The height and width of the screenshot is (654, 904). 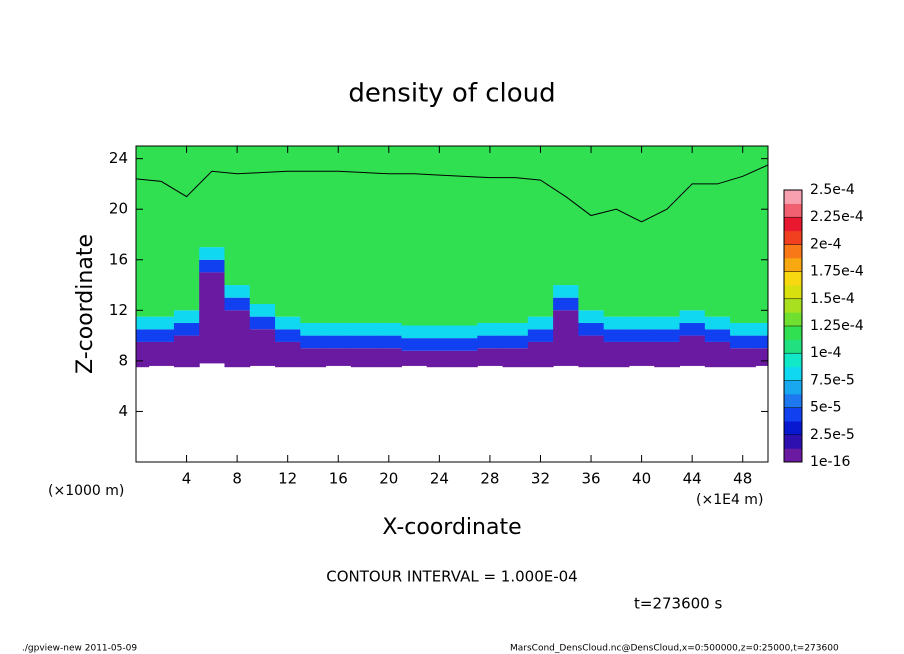 I want to click on y-axis-label: Z-coordinate, so click(x=85, y=304).